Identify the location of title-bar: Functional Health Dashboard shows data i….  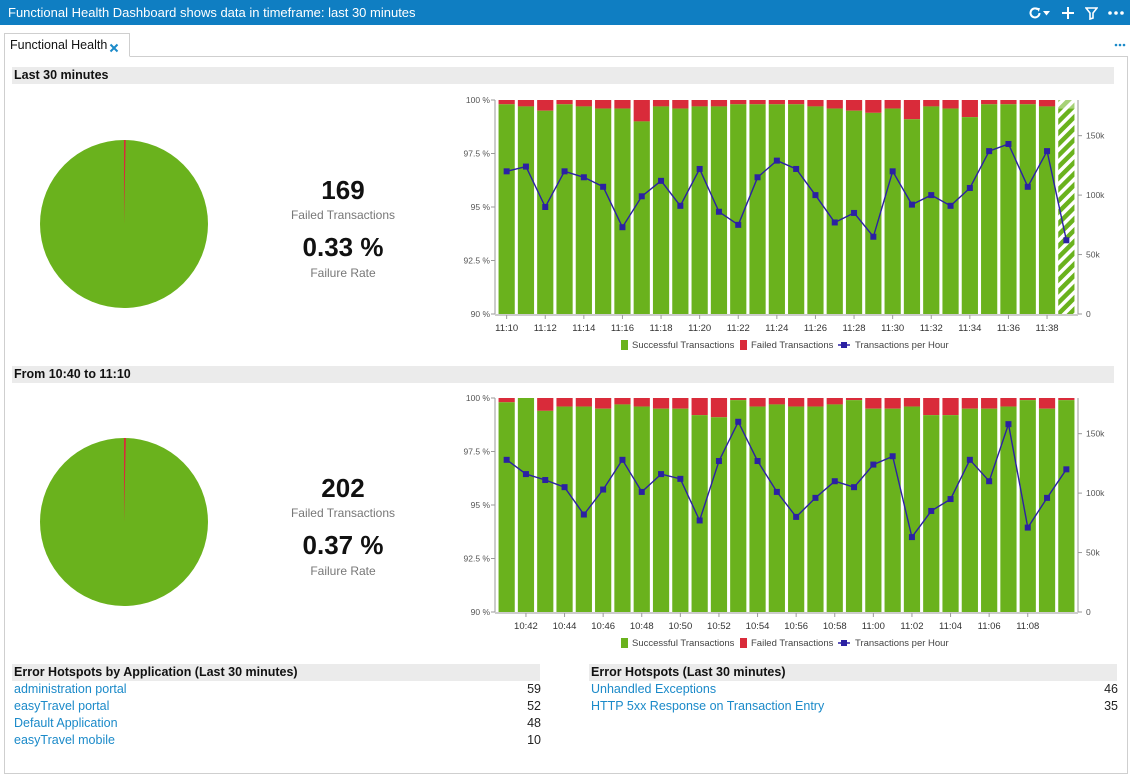
(565, 12).